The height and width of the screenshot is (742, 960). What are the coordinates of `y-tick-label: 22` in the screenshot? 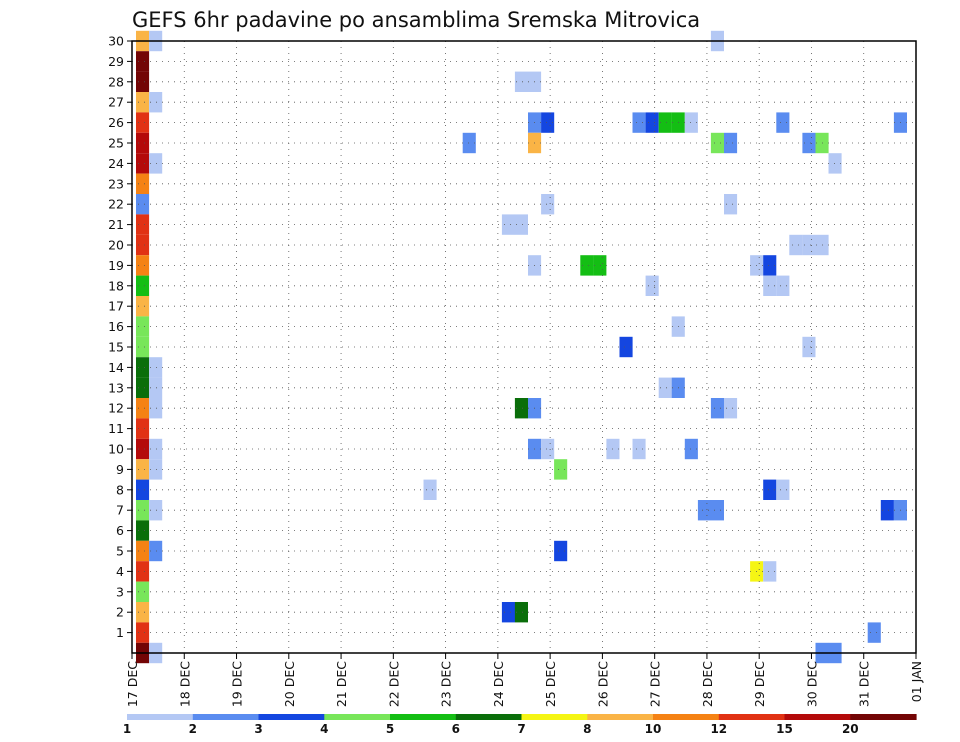 It's located at (116, 204).